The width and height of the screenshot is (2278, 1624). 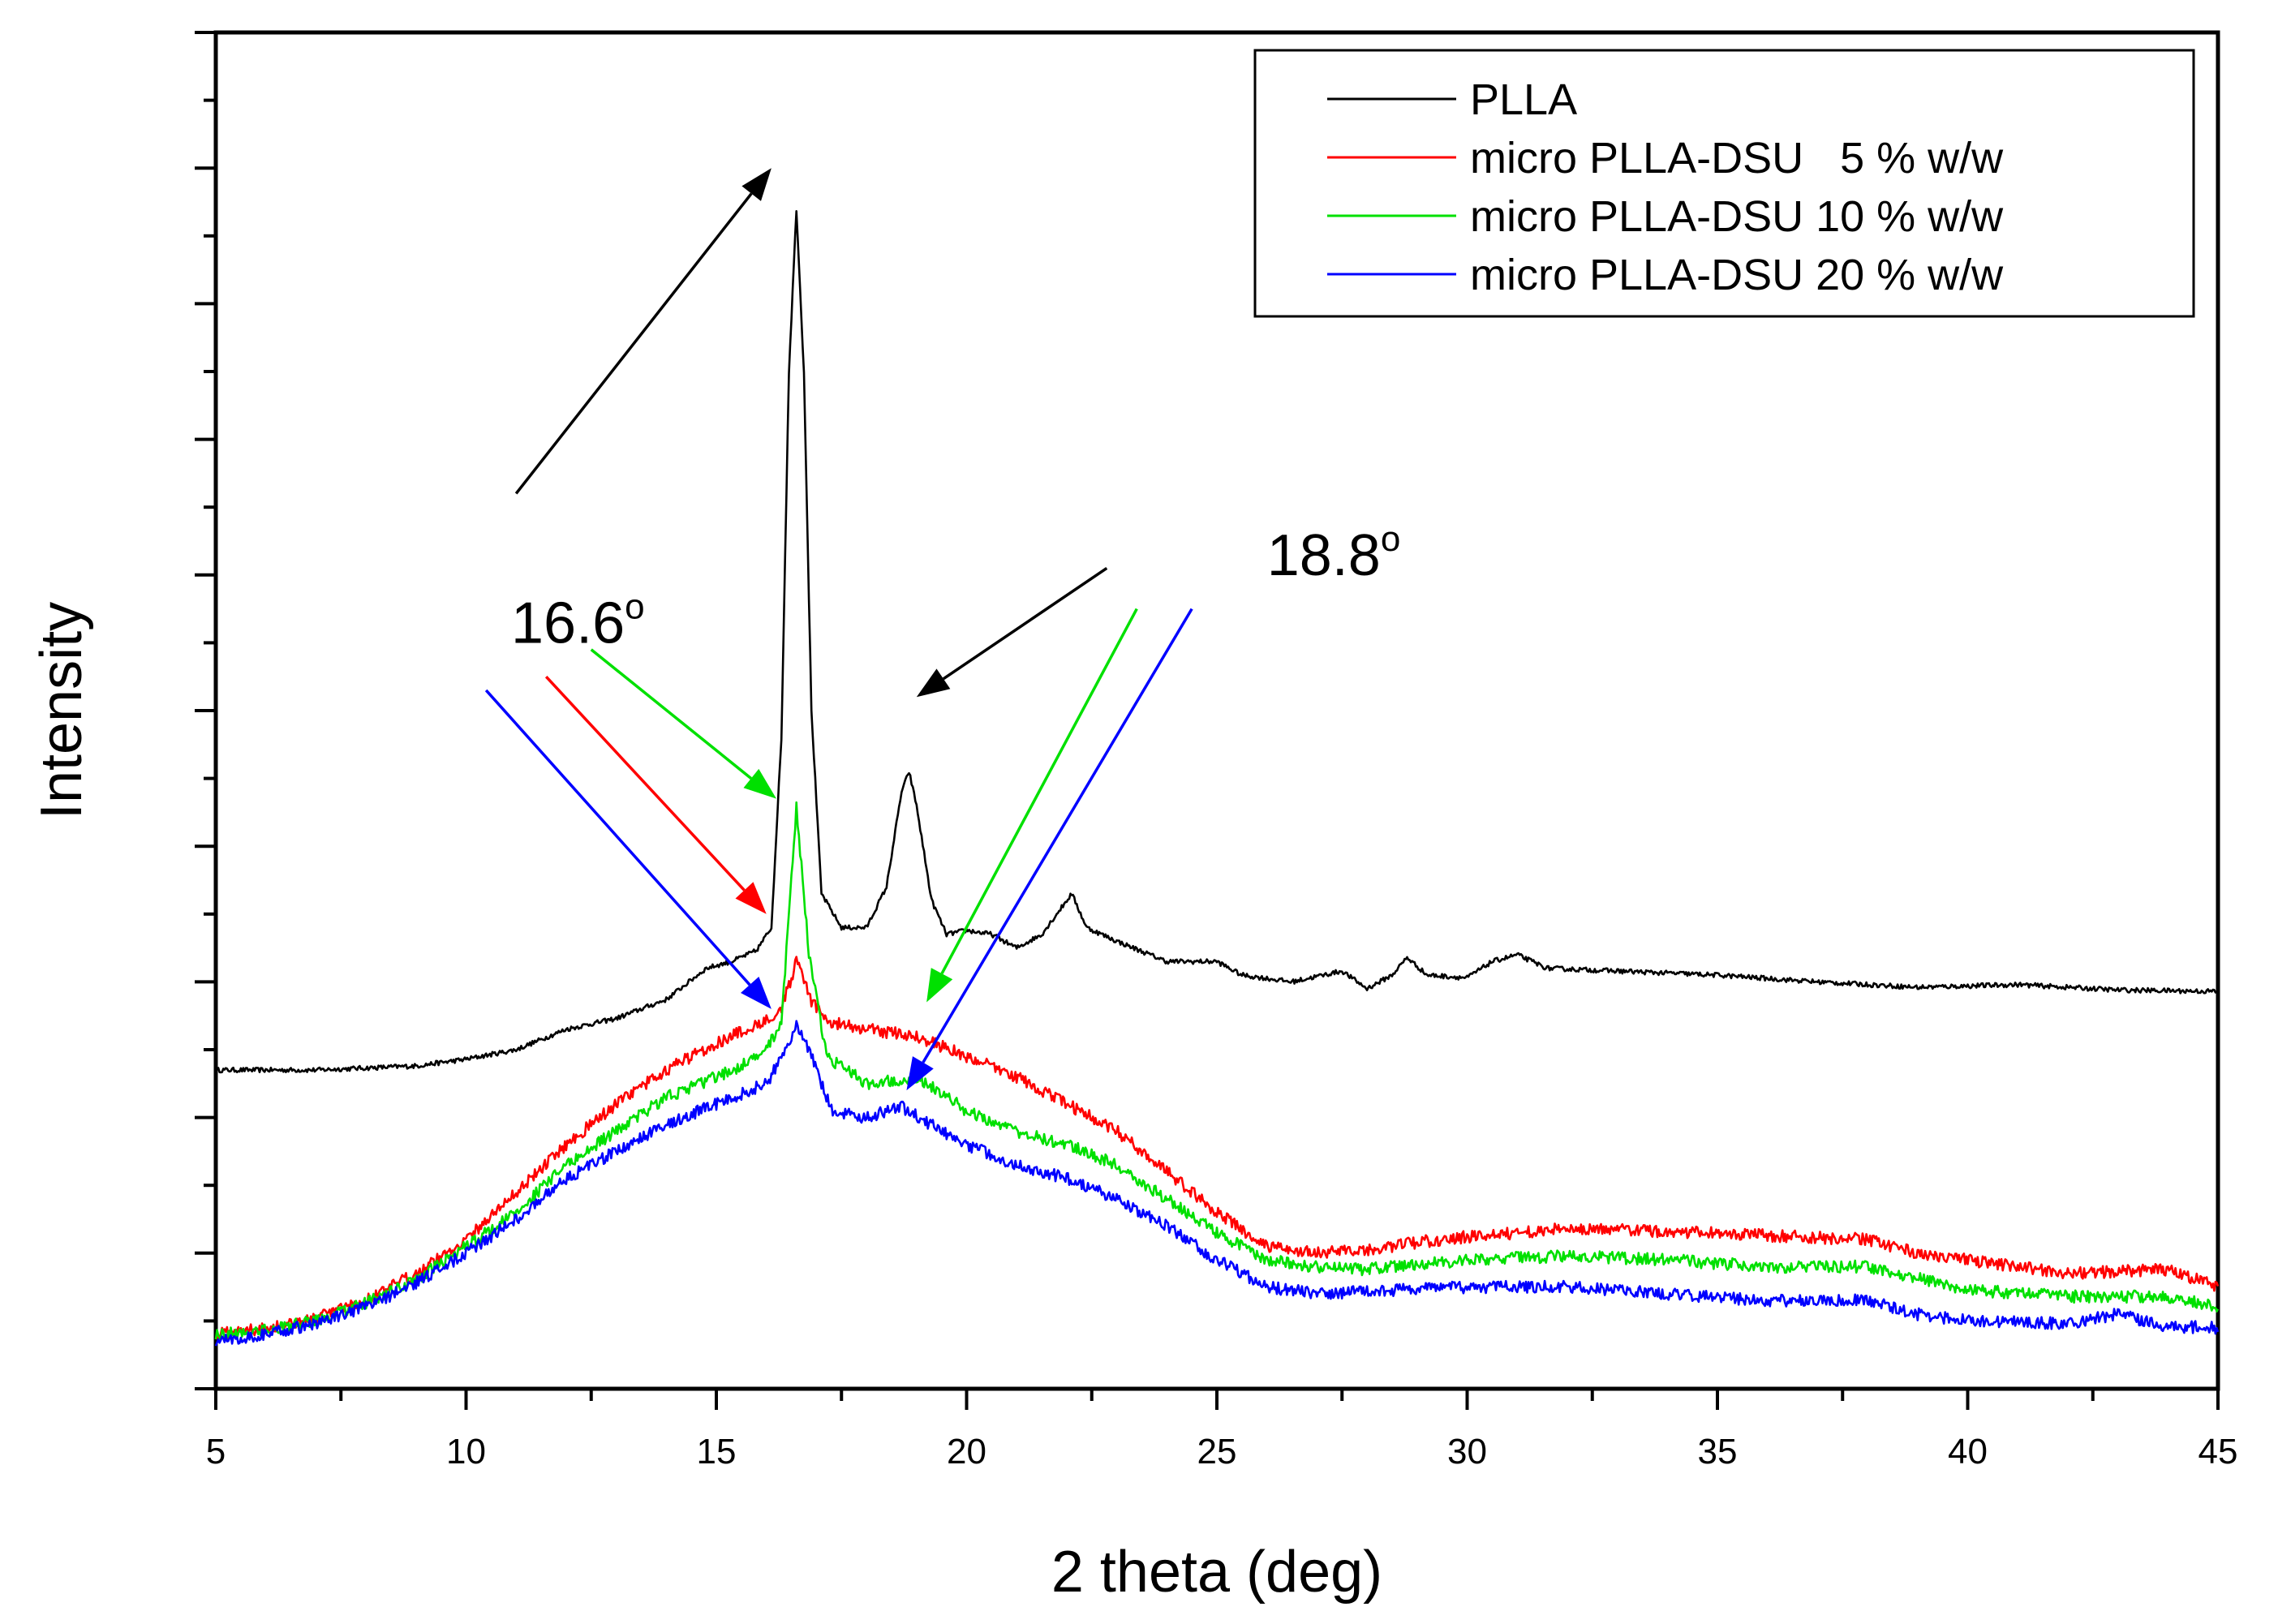 I want to click on x-tick-label: 40, so click(x=1968, y=1451).